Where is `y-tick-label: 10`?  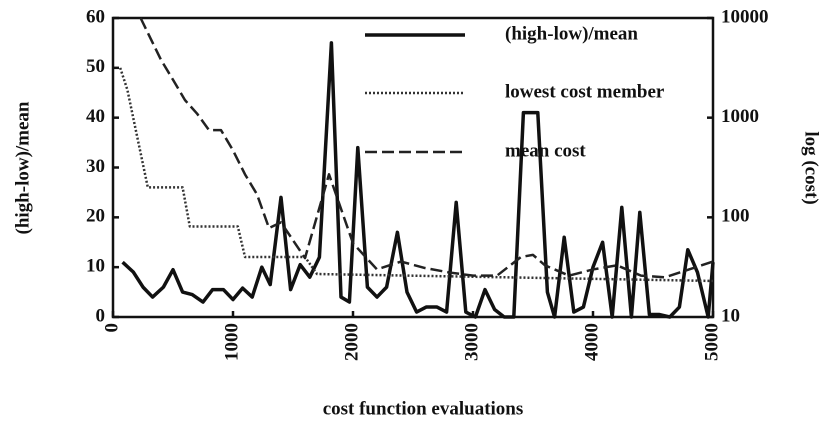 y-tick-label: 10 is located at coordinates (95, 266).